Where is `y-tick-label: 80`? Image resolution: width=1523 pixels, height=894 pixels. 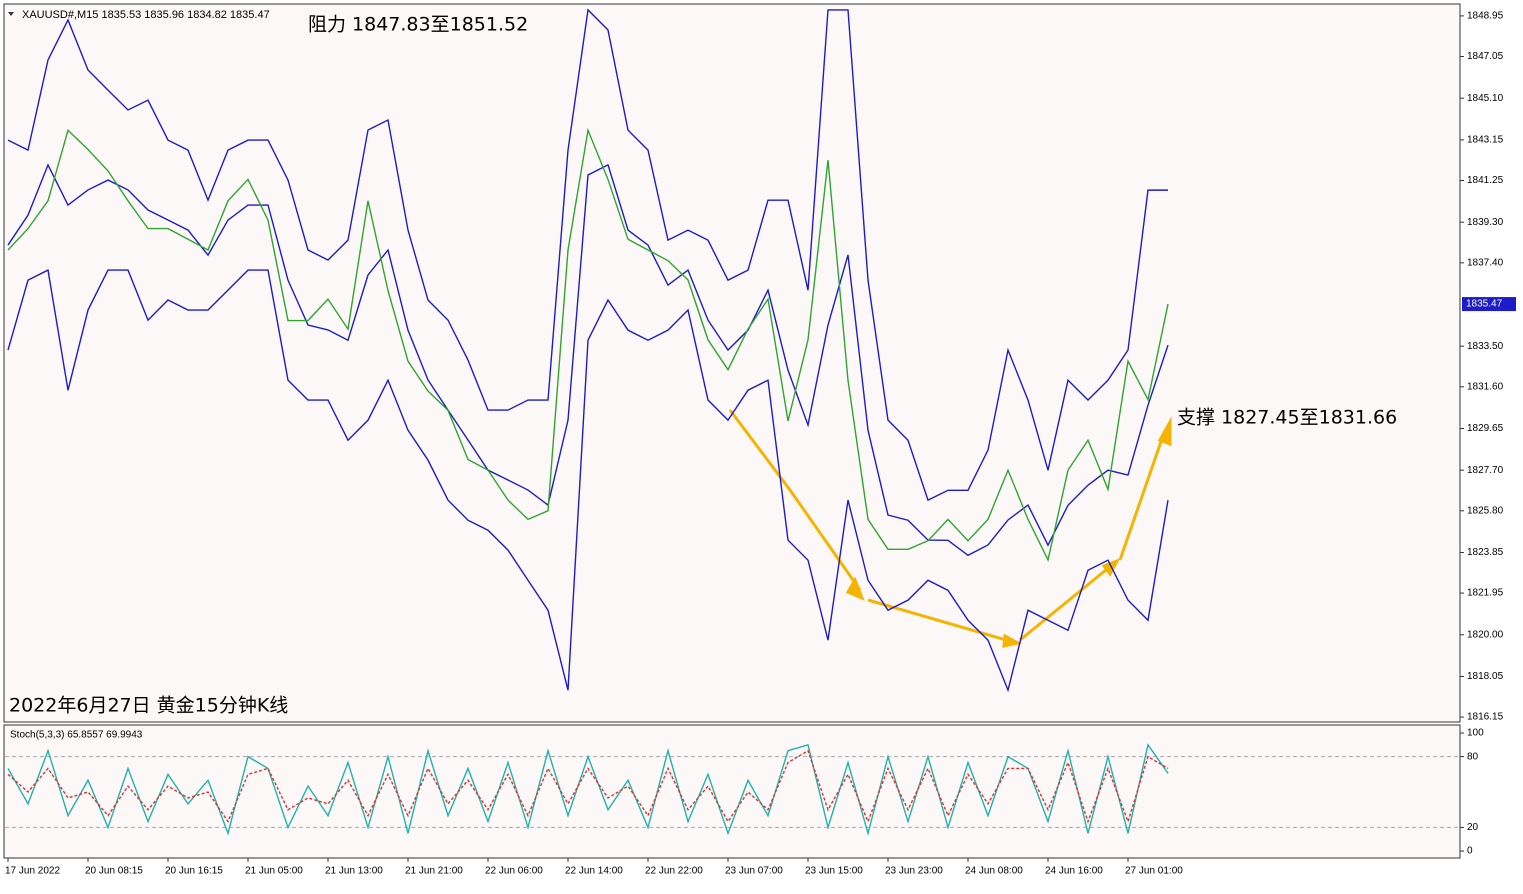
y-tick-label: 80 is located at coordinates (1473, 756).